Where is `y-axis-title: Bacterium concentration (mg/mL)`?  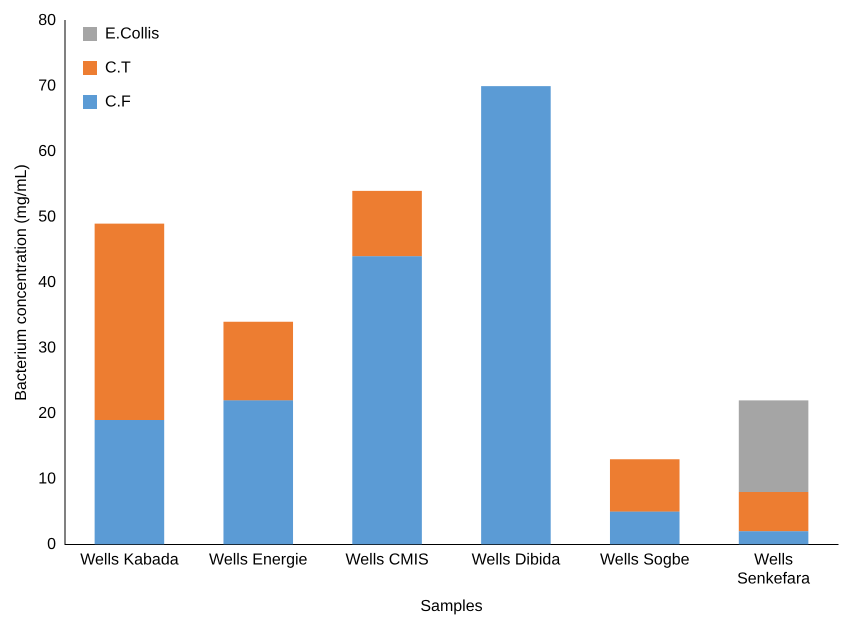 y-axis-title: Bacterium concentration (mg/mL) is located at coordinates (21, 282).